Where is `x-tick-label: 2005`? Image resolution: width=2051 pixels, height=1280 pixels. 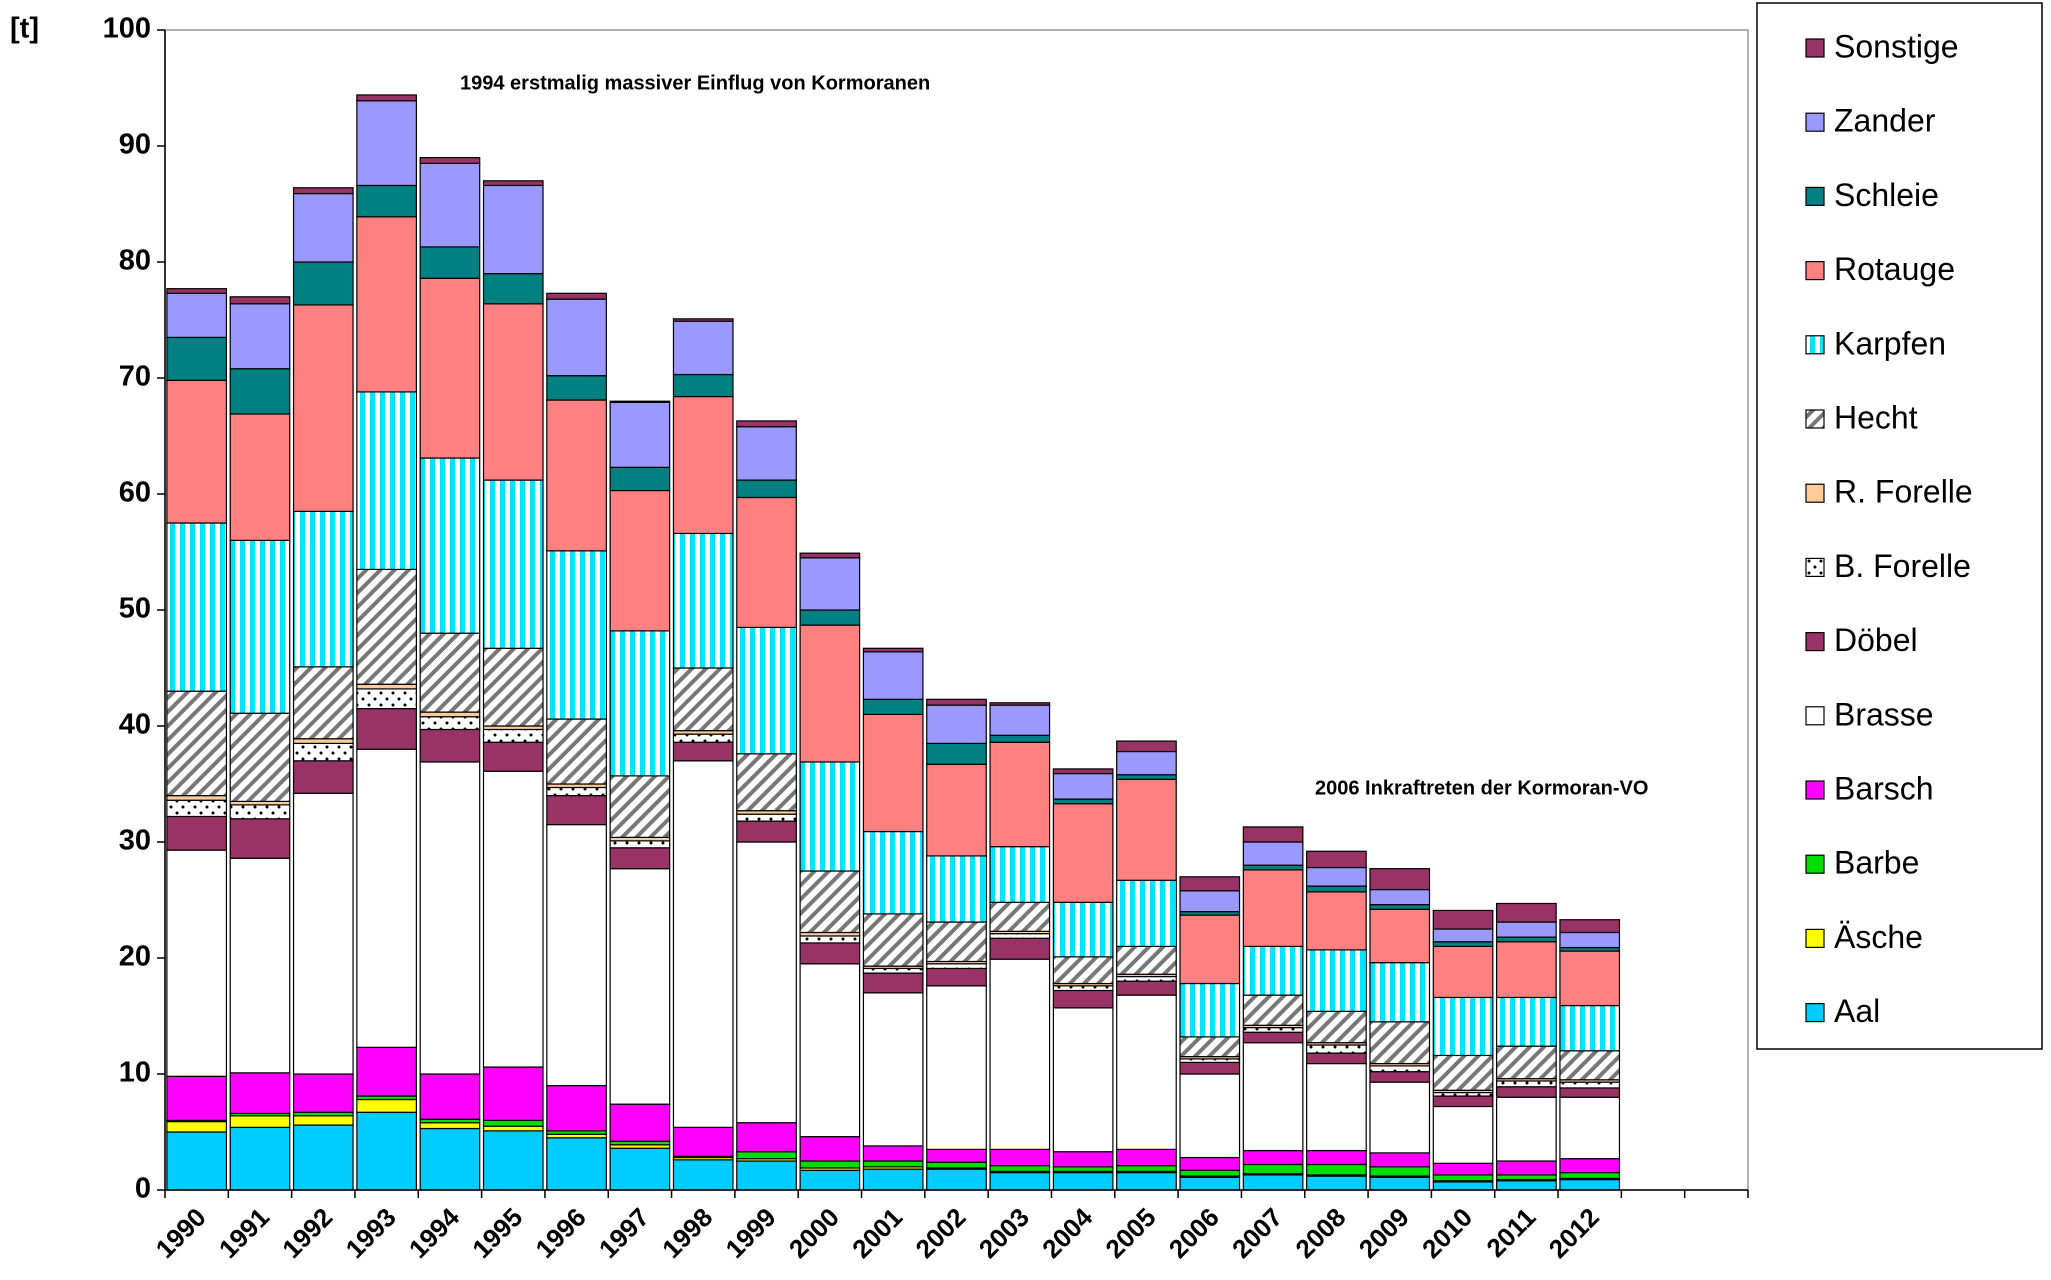 x-tick-label: 2005 is located at coordinates (1130, 1233).